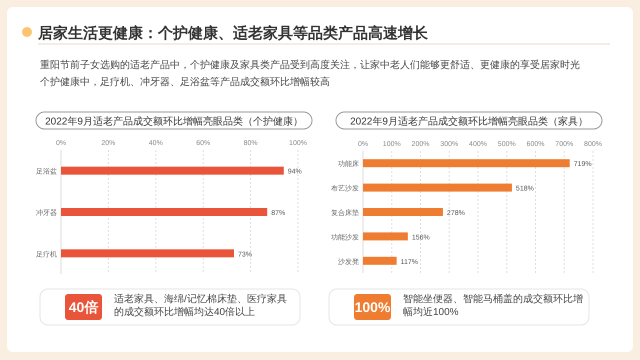 The width and height of the screenshot is (640, 360). What do you see at coordinates (469, 122) in the screenshot?
I see `chart-title: 2022年9月适老产品成交额环比增幅亮眼品类（家具）` at bounding box center [469, 122].